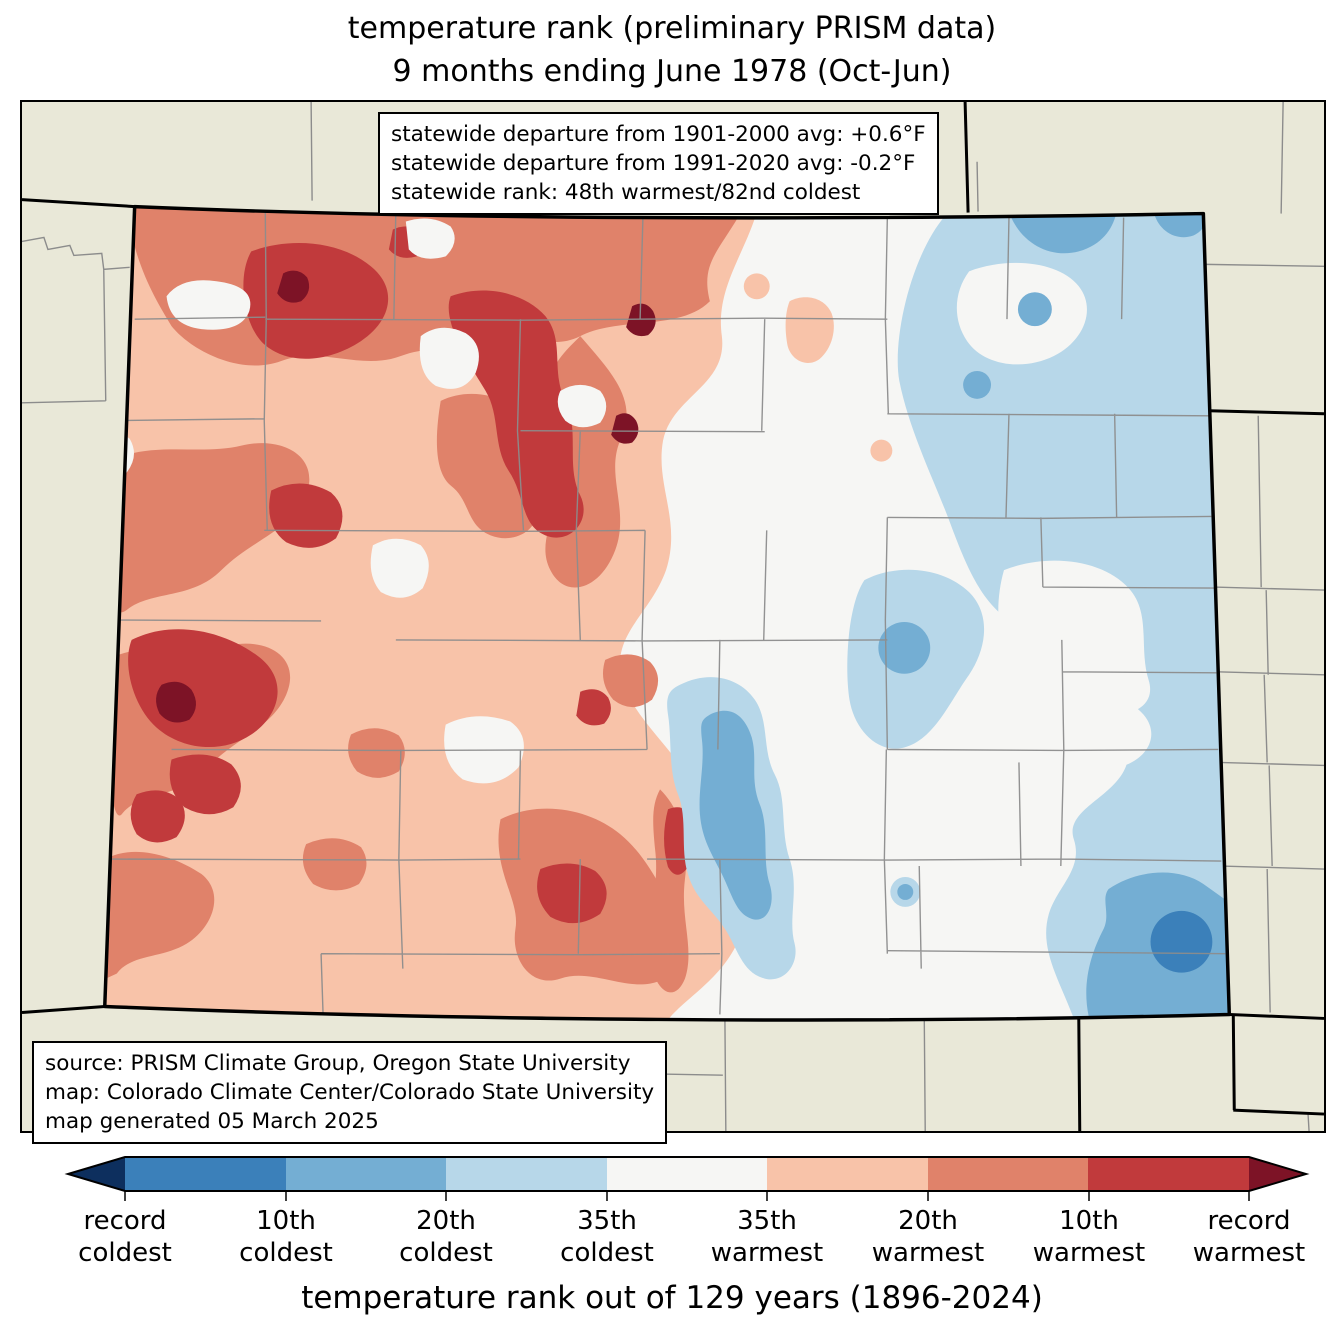 This screenshot has height=1332, width=1344. Describe the element at coordinates (1277, 1174) in the screenshot. I see `colorbar-arrow-record-warmest` at that location.